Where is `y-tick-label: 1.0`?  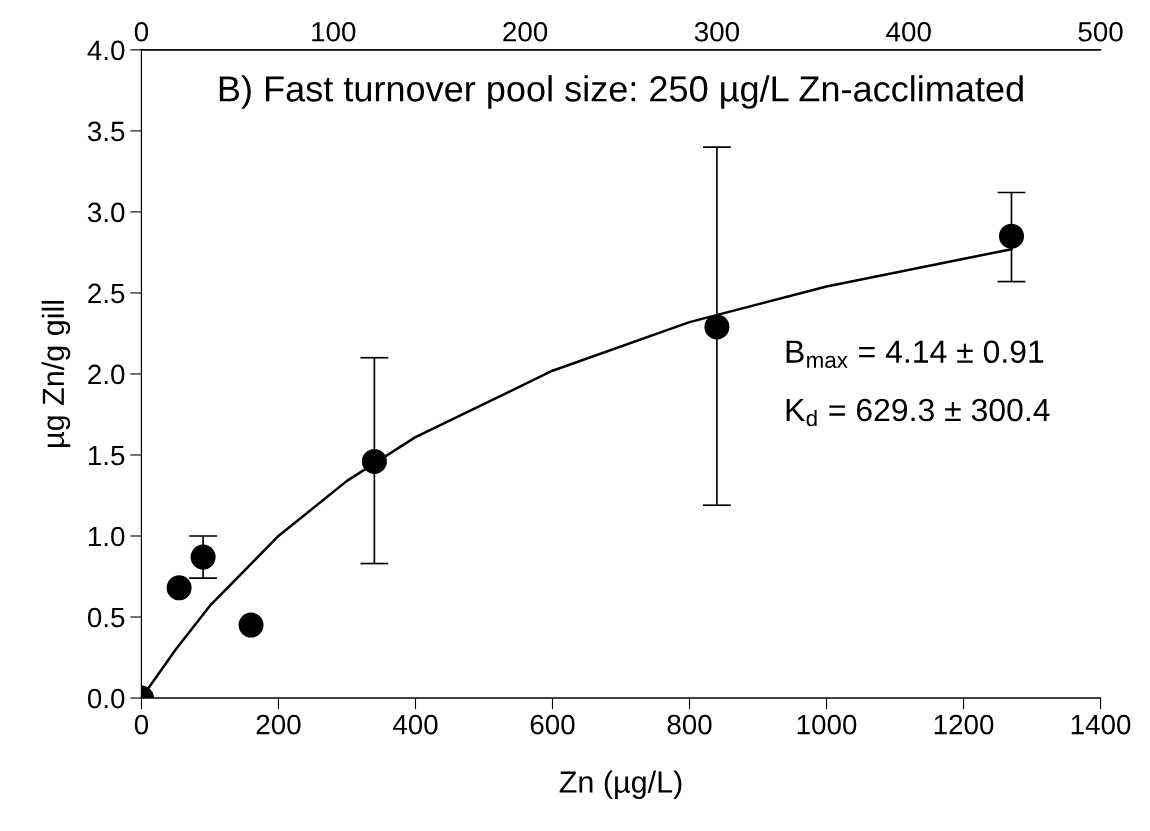 y-tick-label: 1.0 is located at coordinates (106, 536).